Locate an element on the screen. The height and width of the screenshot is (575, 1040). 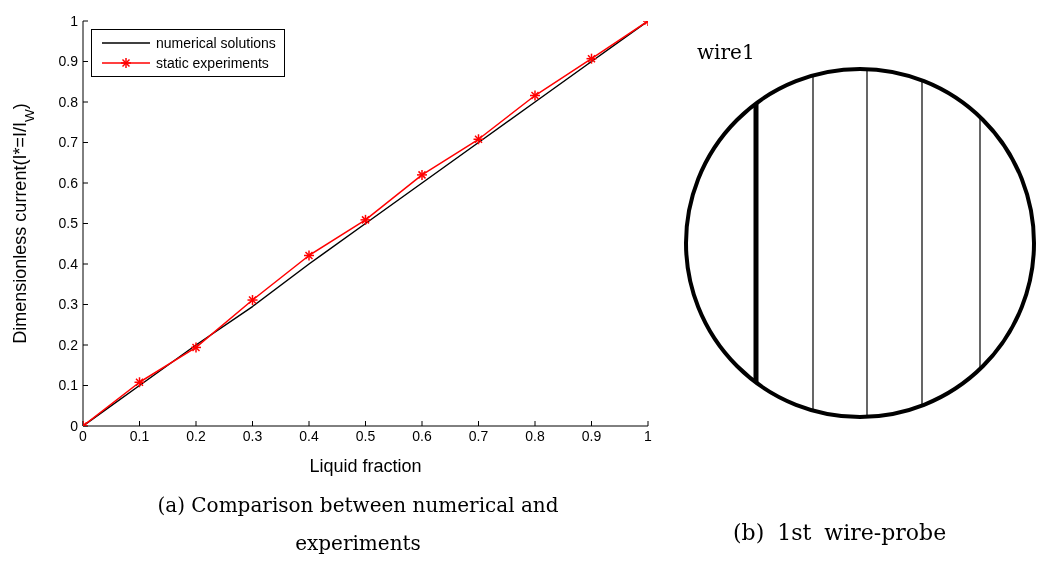
x-tick-label: 0.2 is located at coordinates (196, 435).